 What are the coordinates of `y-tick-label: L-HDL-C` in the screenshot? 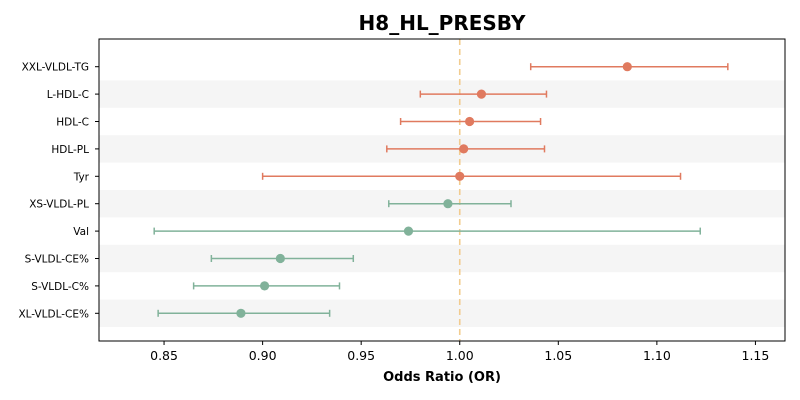 It's located at (68, 95).